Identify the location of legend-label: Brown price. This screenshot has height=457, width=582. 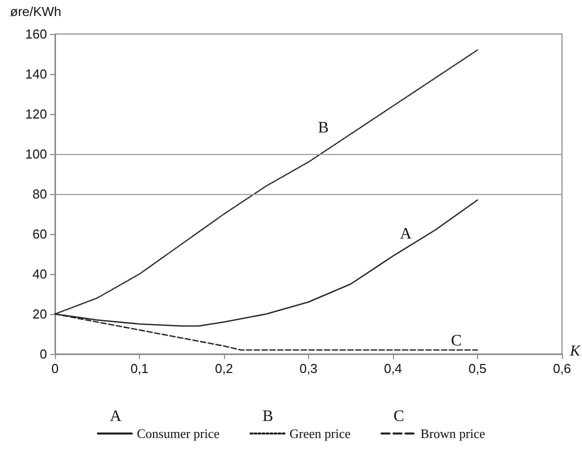
(453, 433).